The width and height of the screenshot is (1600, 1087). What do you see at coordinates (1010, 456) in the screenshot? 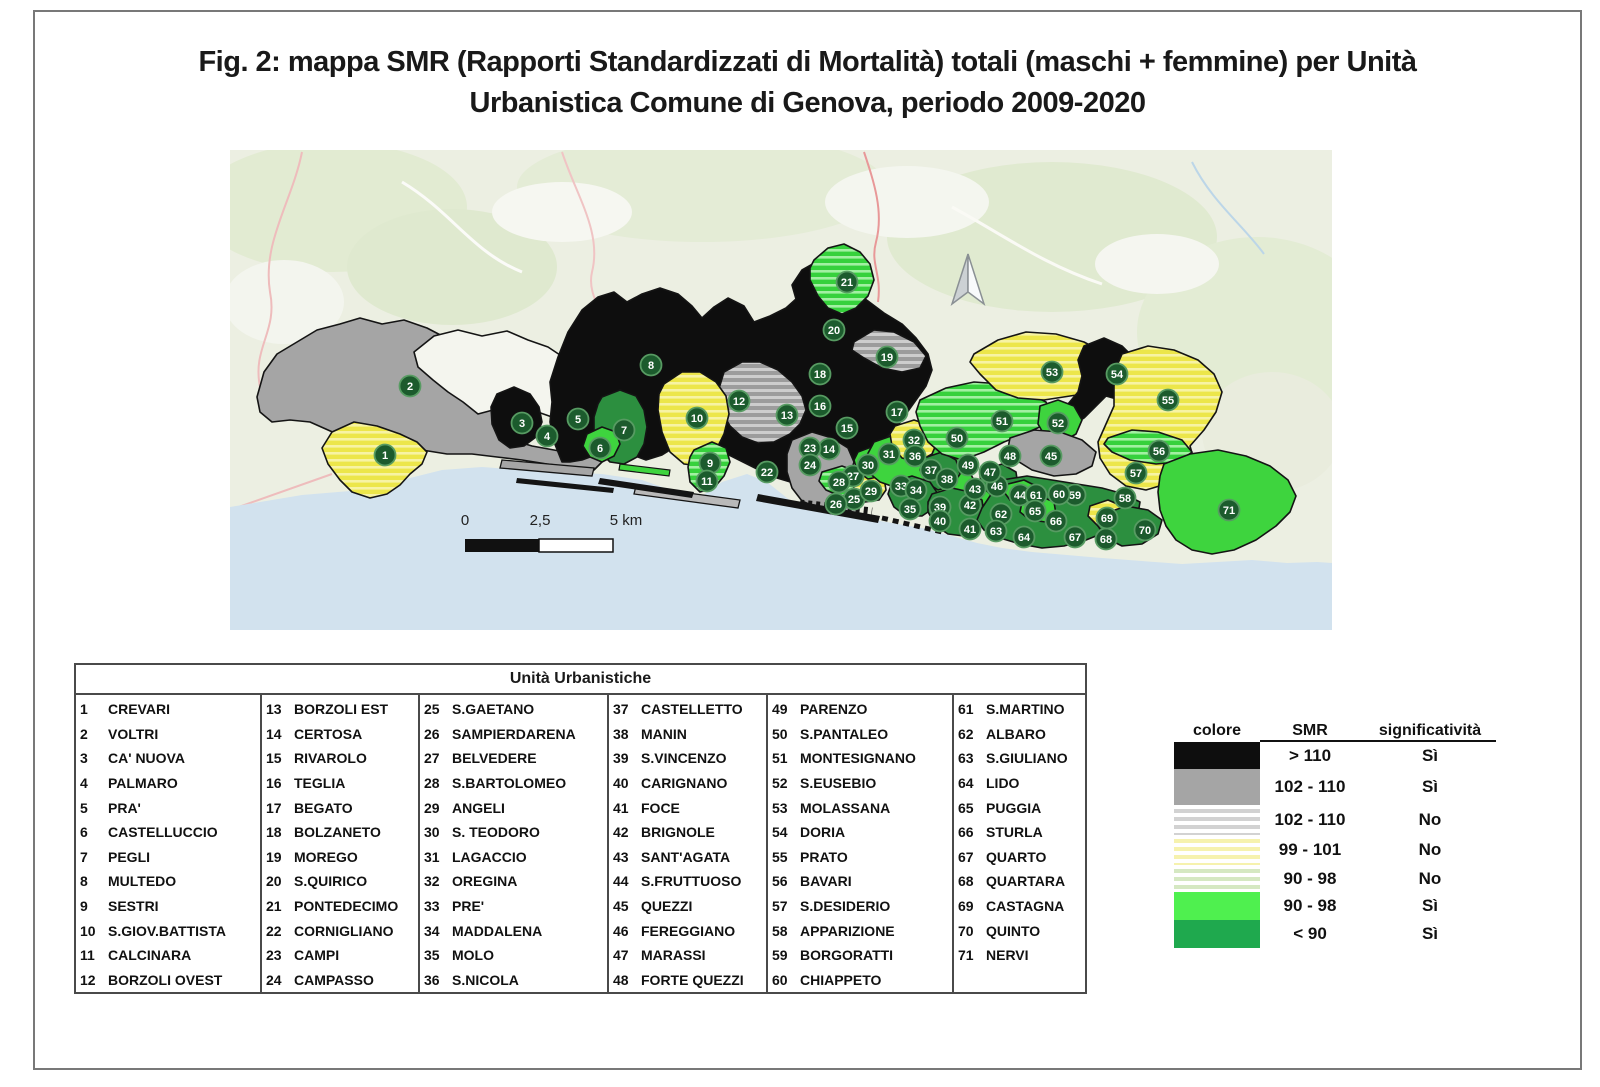
I see `map-badge-48: 48` at bounding box center [1010, 456].